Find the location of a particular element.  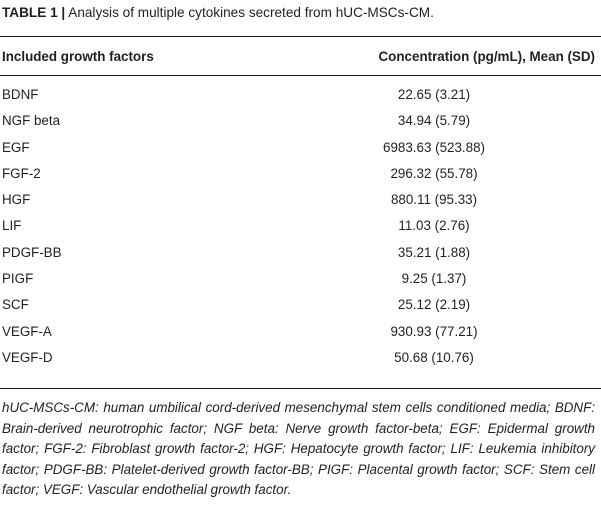

concentration-value: 35.21 (1.88) is located at coordinates (434, 252).